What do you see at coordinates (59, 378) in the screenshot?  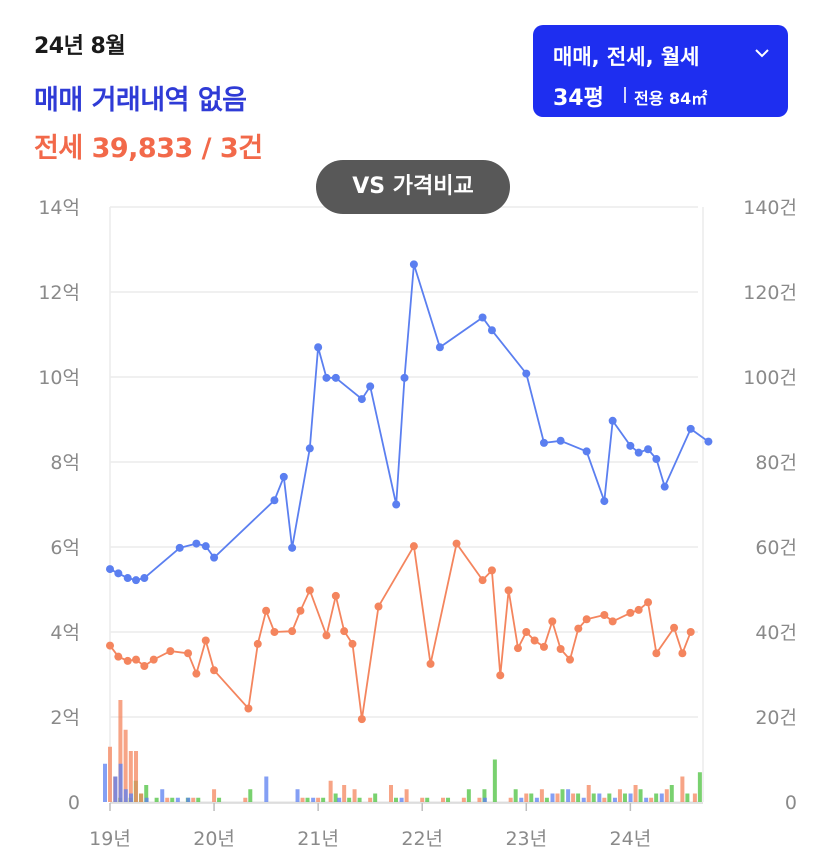 I see `y-tick-label-left: 10억` at bounding box center [59, 378].